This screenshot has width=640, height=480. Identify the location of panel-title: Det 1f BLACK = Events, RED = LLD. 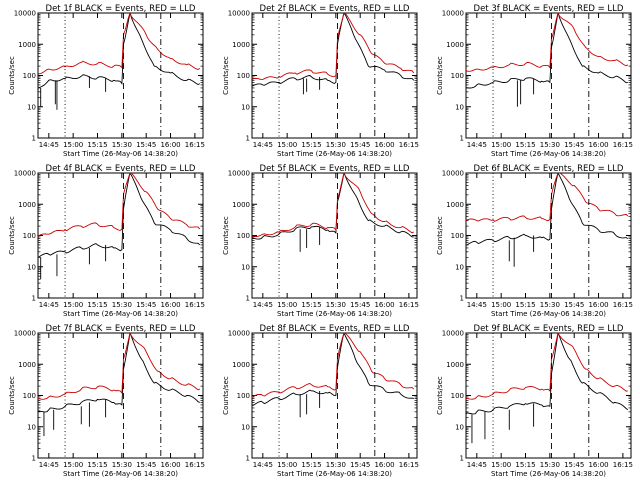
(121, 9).